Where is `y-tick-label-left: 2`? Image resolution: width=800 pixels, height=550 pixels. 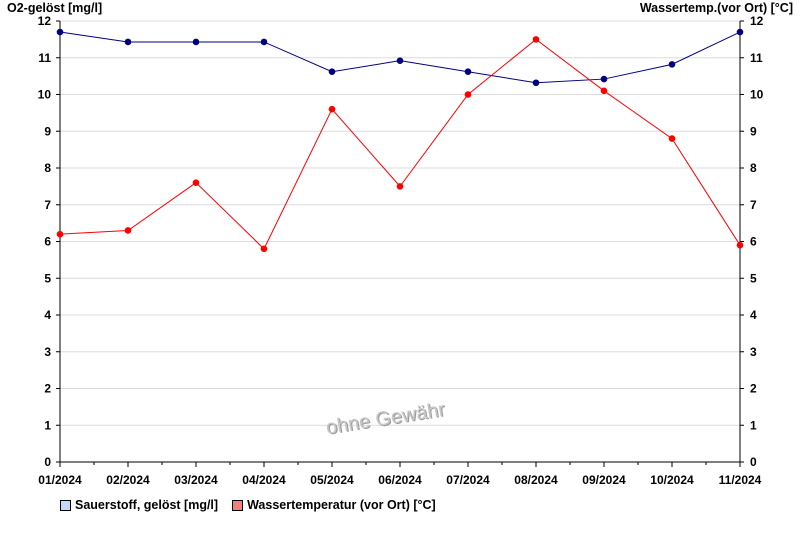
y-tick-label-left: 2 is located at coordinates (47, 389).